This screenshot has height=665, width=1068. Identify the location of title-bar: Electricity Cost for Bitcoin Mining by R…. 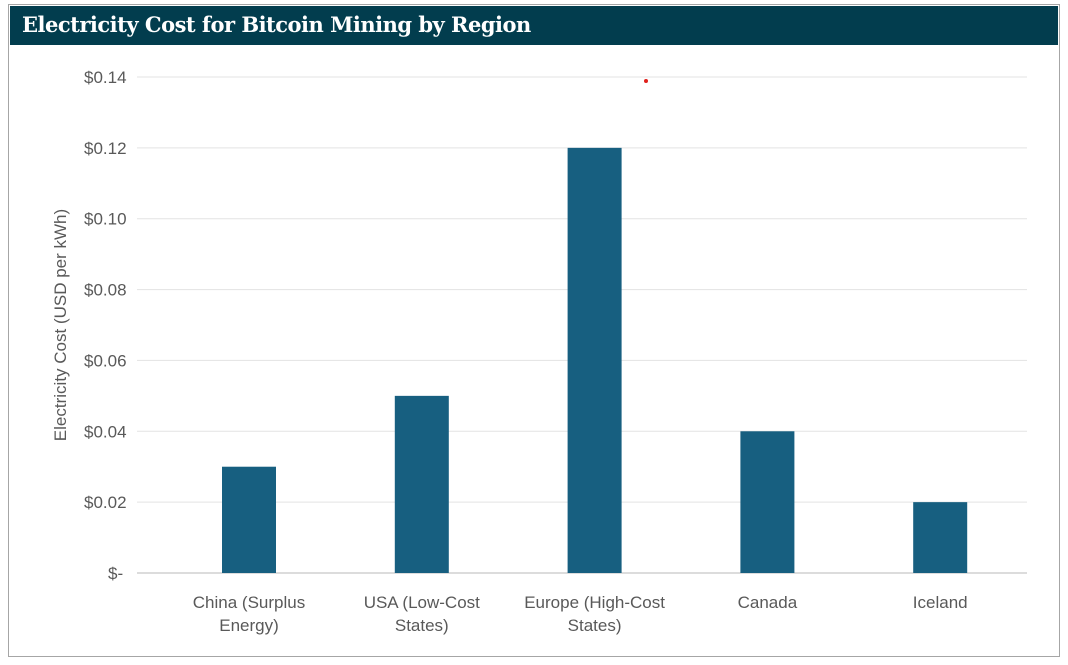
(534, 25).